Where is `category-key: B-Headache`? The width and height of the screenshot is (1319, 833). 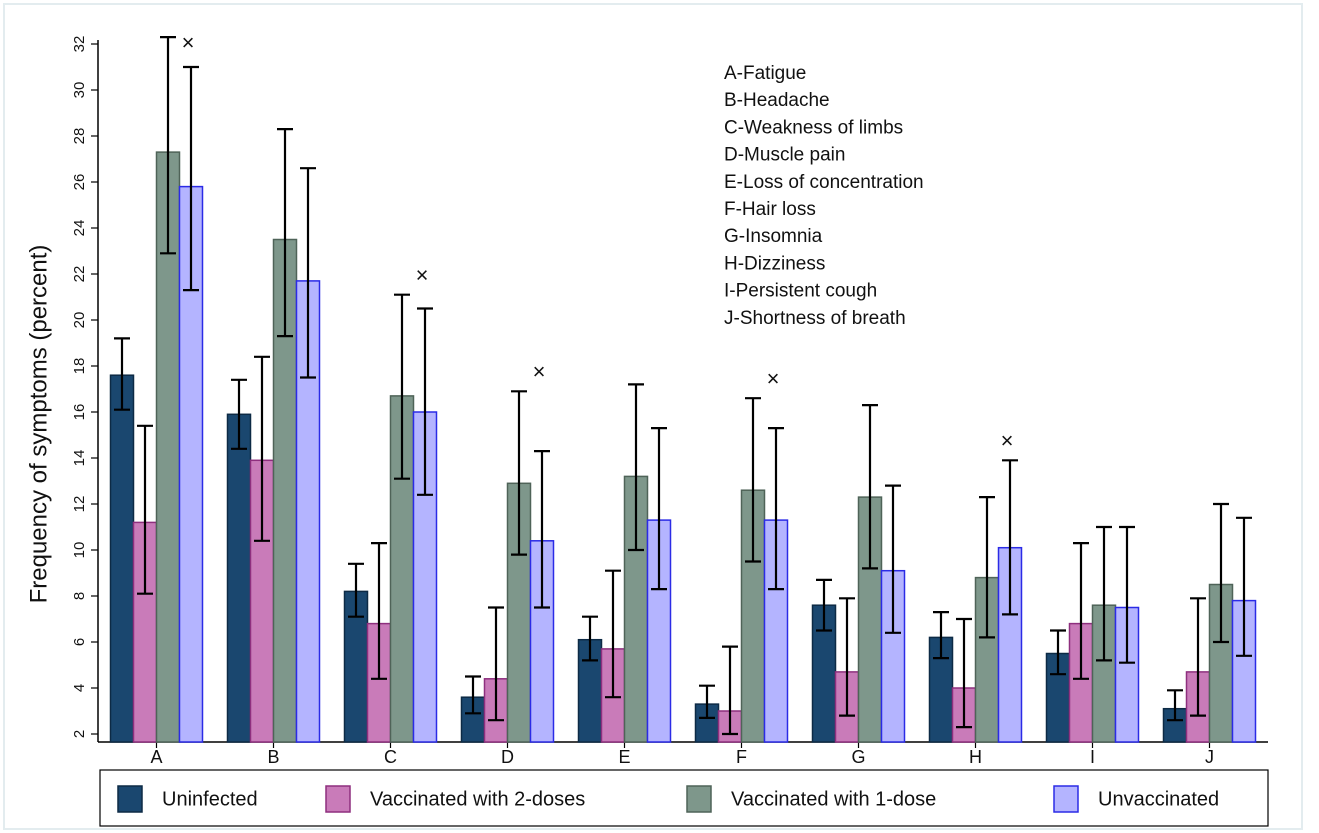
category-key: B-Headache is located at coordinates (777, 100).